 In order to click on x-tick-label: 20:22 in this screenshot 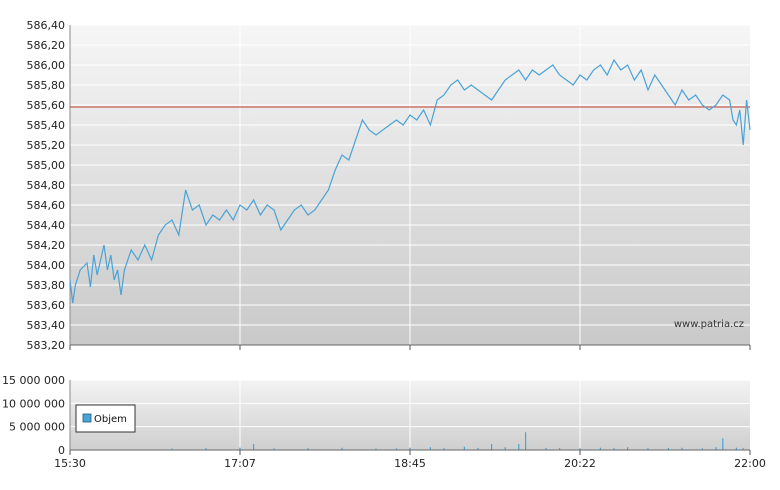, I will do `click(580, 463)`.